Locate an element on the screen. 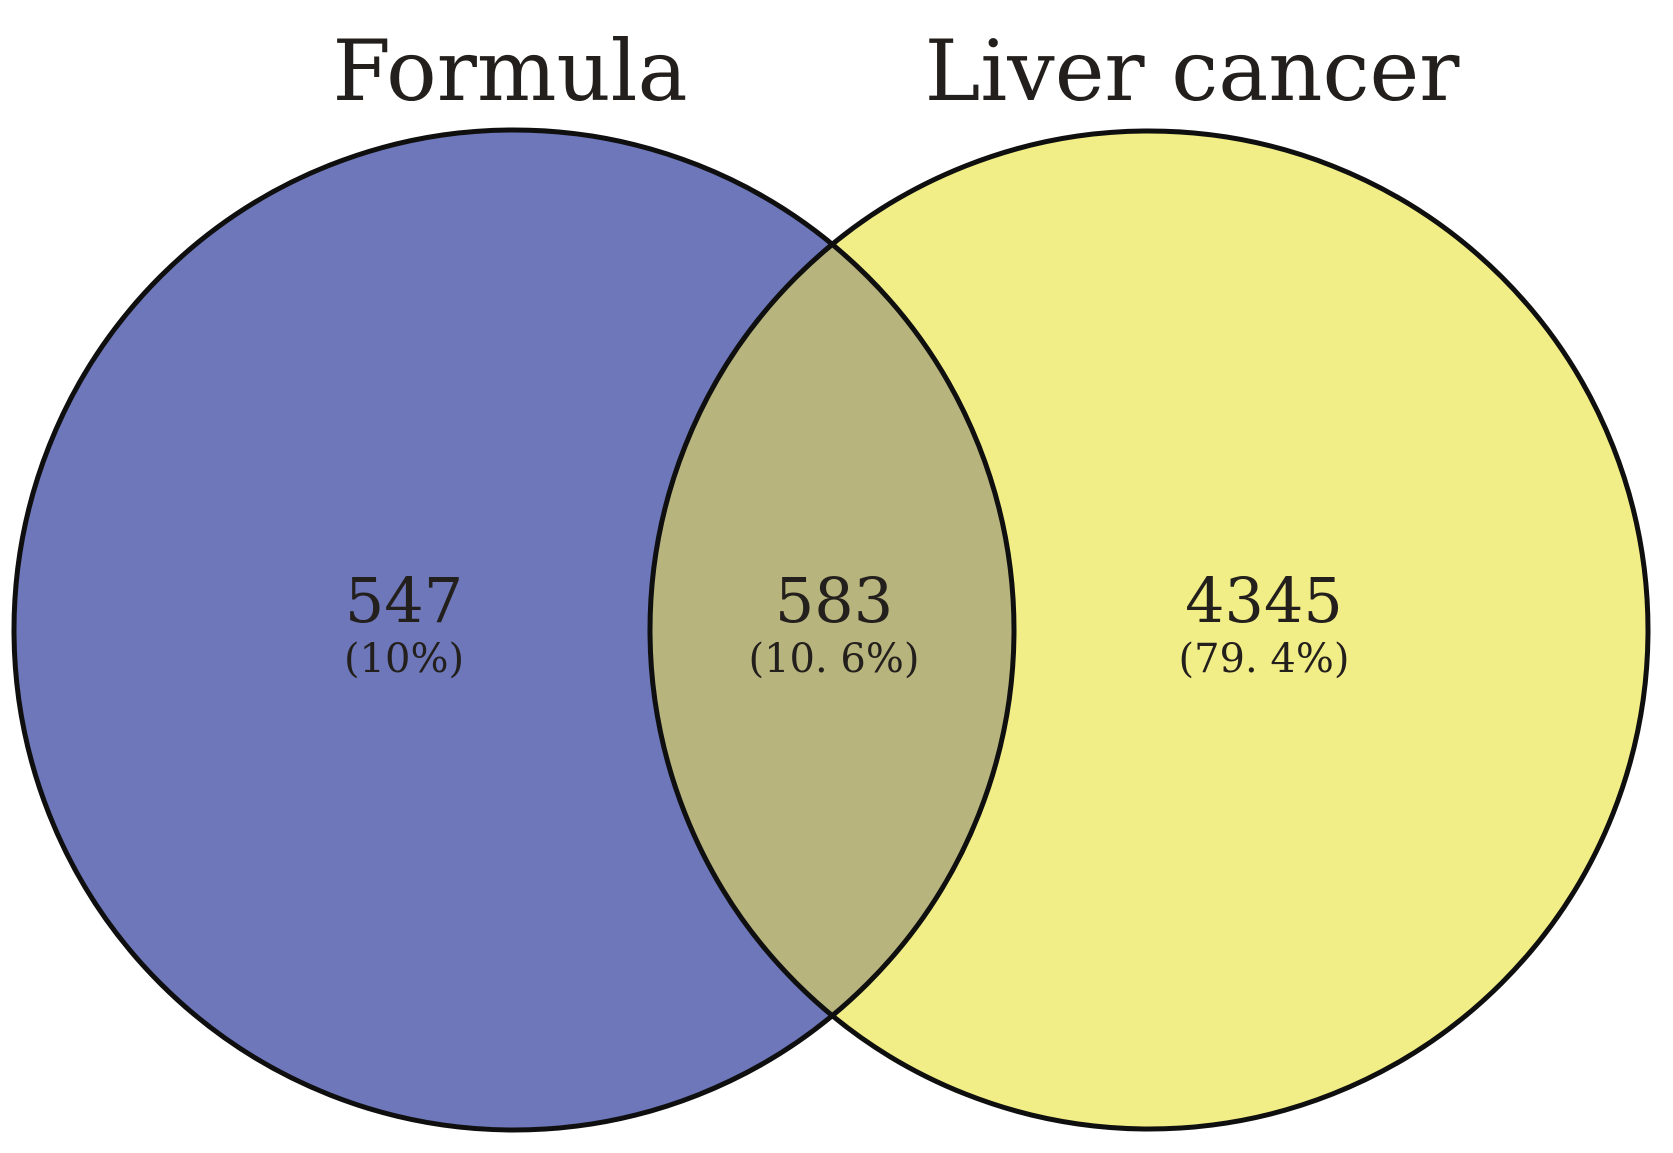  liver-only-percent: (79. 4%) is located at coordinates (1264, 659).